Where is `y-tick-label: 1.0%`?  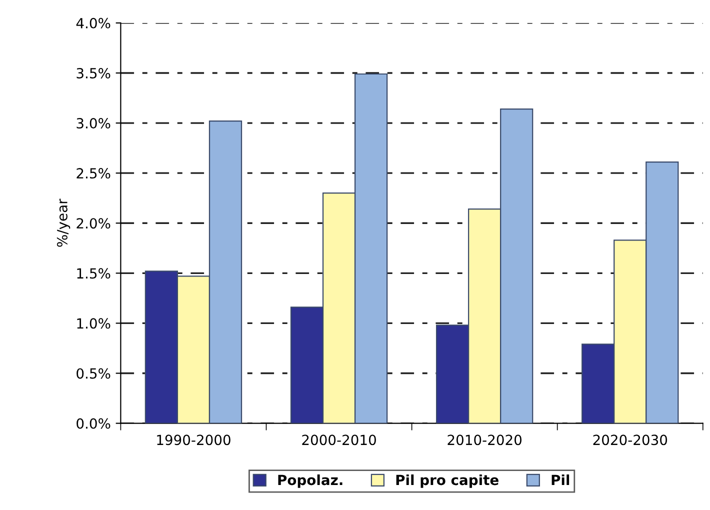
y-tick-label: 1.0% is located at coordinates (93, 323).